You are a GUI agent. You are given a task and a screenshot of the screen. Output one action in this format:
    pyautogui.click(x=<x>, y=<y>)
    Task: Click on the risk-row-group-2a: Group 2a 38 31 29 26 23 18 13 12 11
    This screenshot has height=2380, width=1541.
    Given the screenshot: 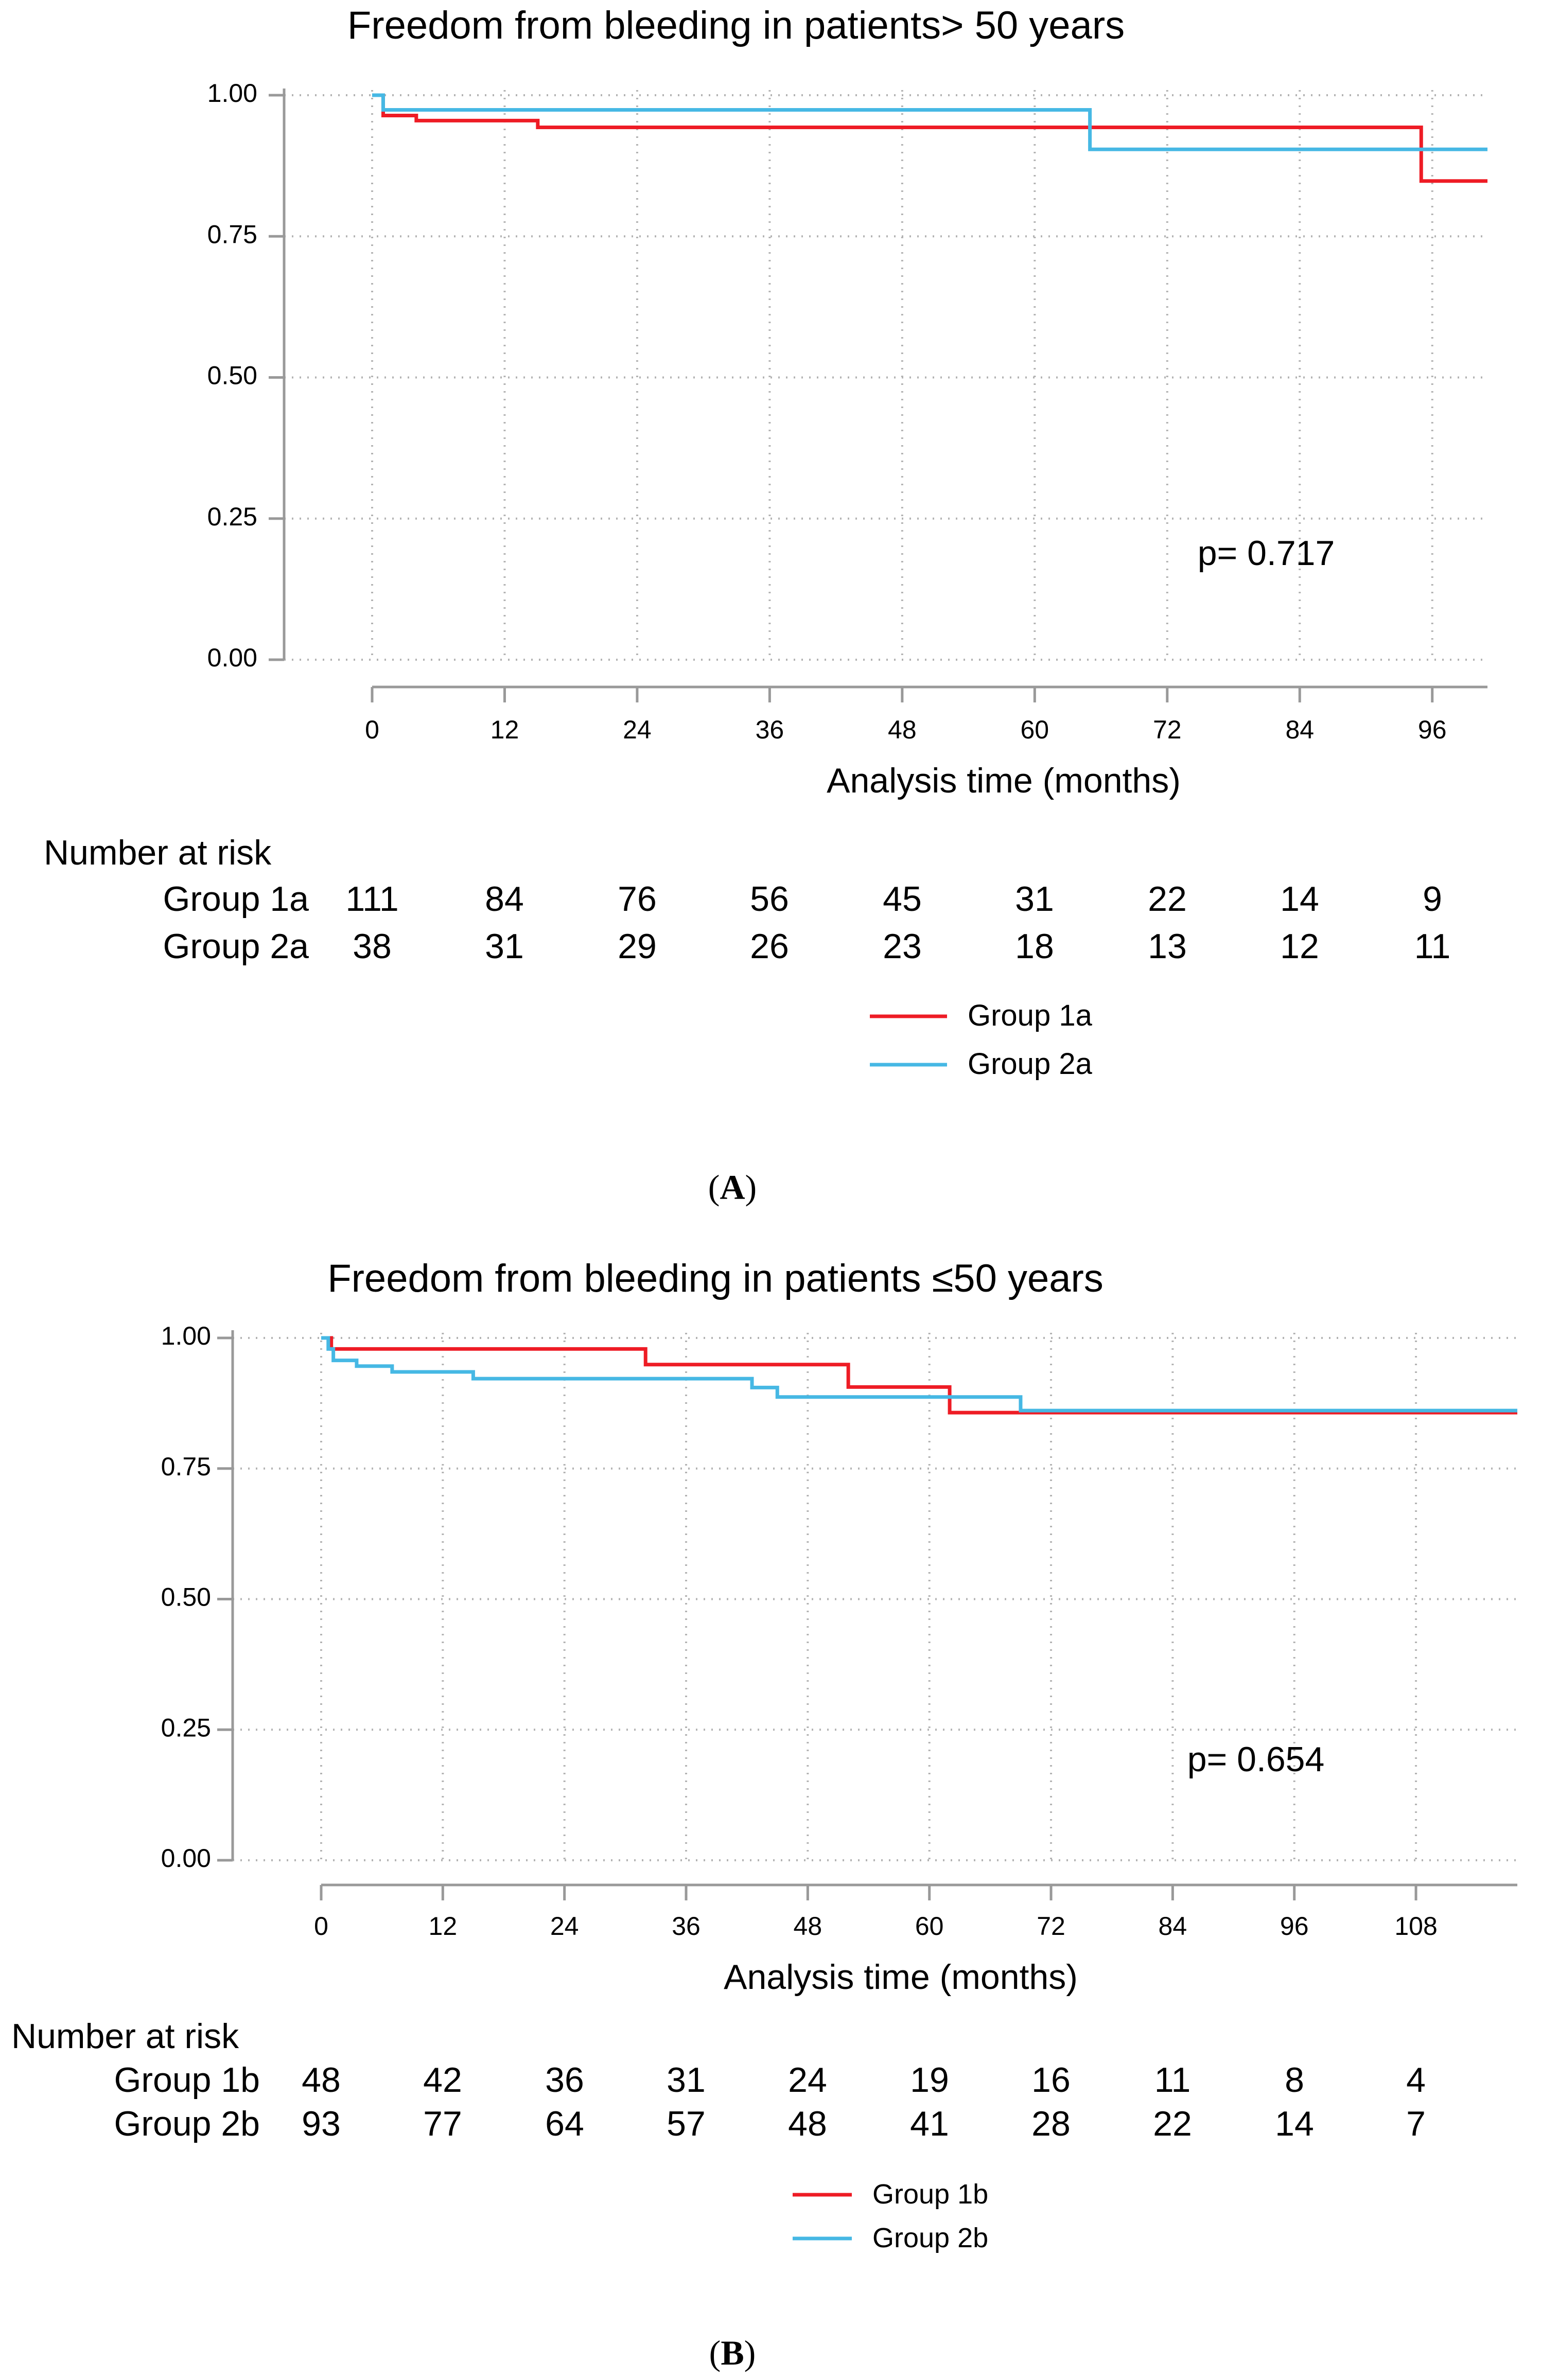 What is the action you would take?
    pyautogui.click(x=807, y=946)
    